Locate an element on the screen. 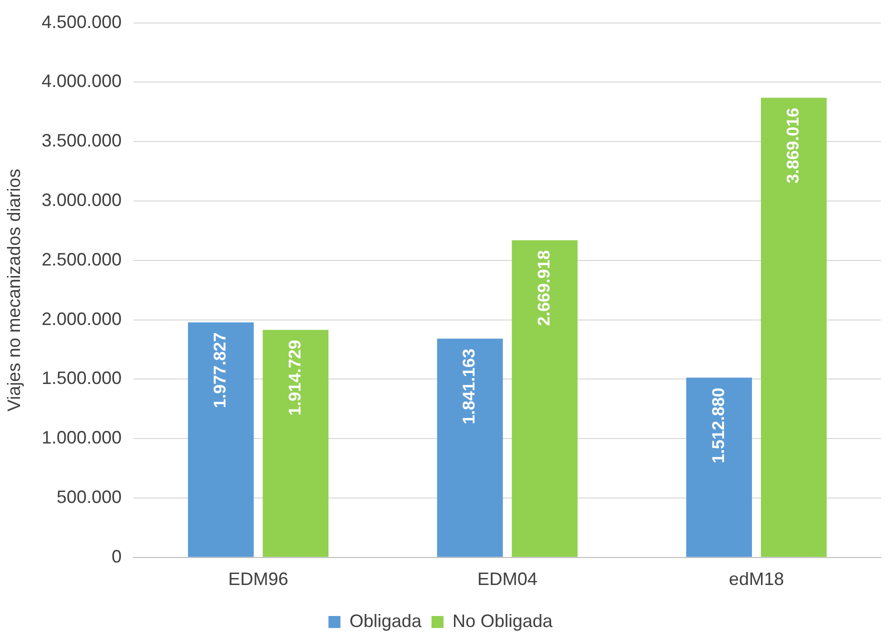 The image size is (891, 641). legend-label: No Obligada is located at coordinates (503, 620).